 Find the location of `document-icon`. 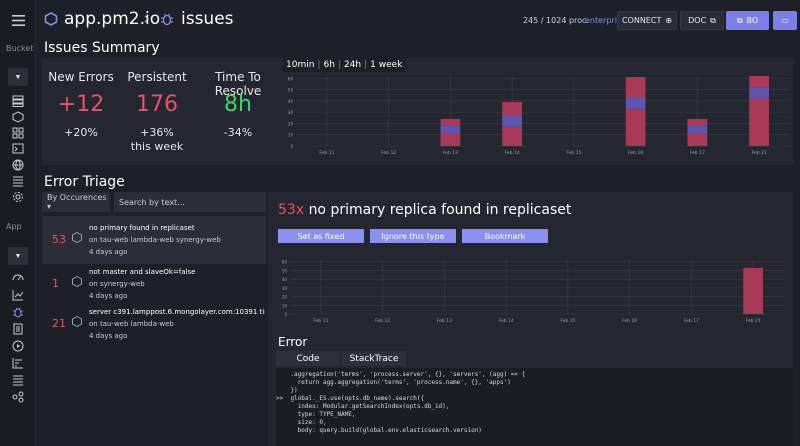

document-icon is located at coordinates (18, 329).